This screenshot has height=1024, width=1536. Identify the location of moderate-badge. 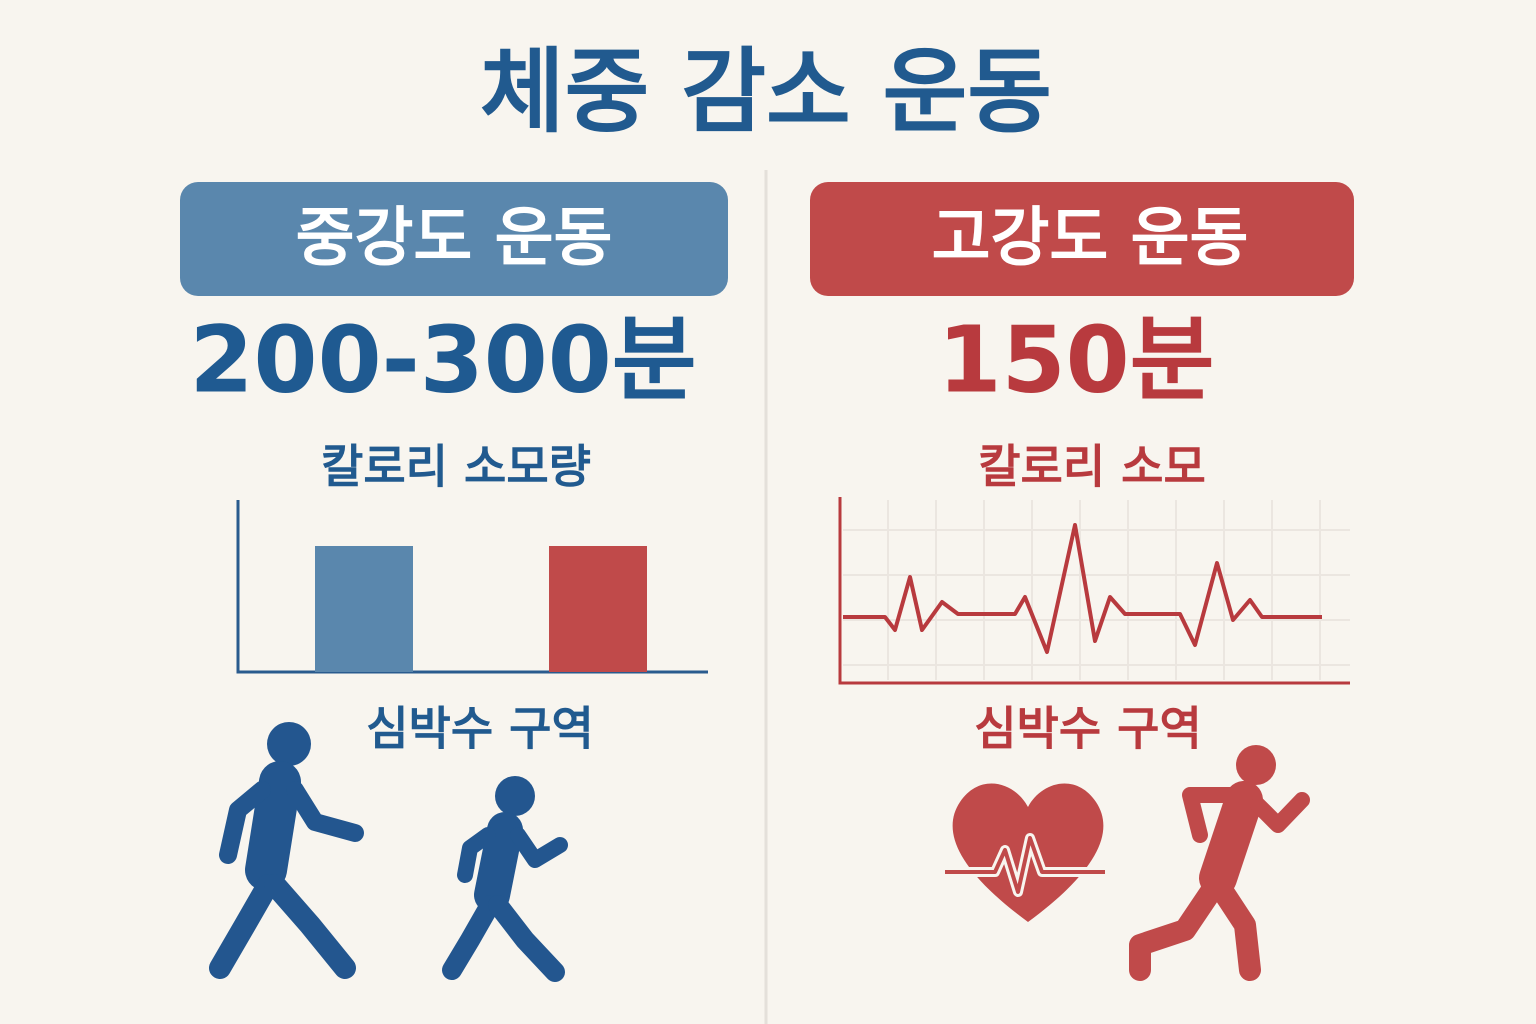
(454, 239).